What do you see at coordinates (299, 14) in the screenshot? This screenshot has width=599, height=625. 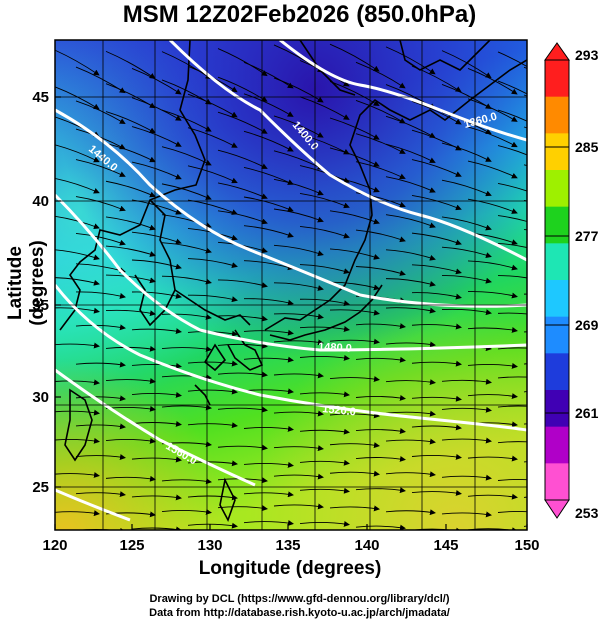 I see `map-title: MSM 12Z02Feb2026 (850.0hPa)` at bounding box center [299, 14].